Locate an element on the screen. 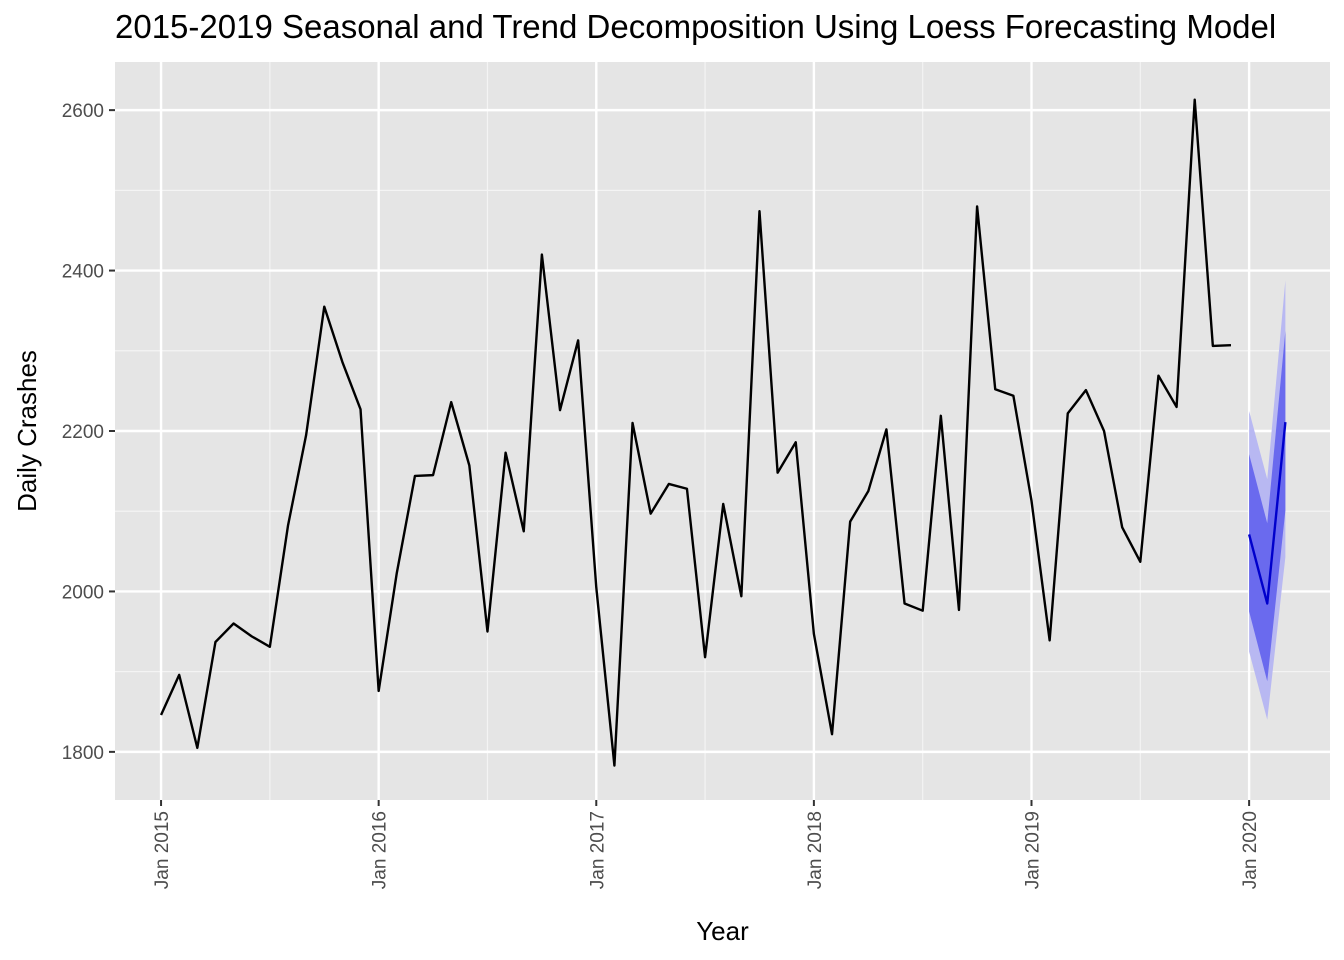  y-tick-label: 2200 is located at coordinates (83, 432).